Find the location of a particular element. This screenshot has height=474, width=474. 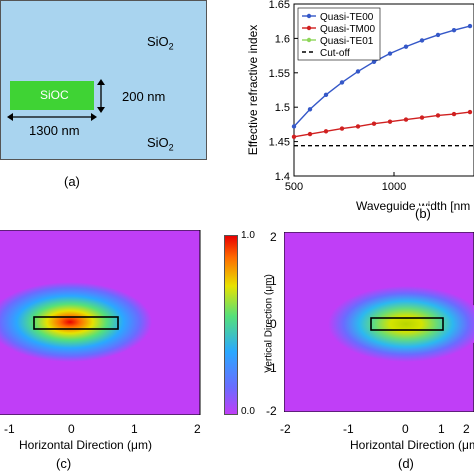

y-tick-label: 1.4 is located at coordinates (282, 177).